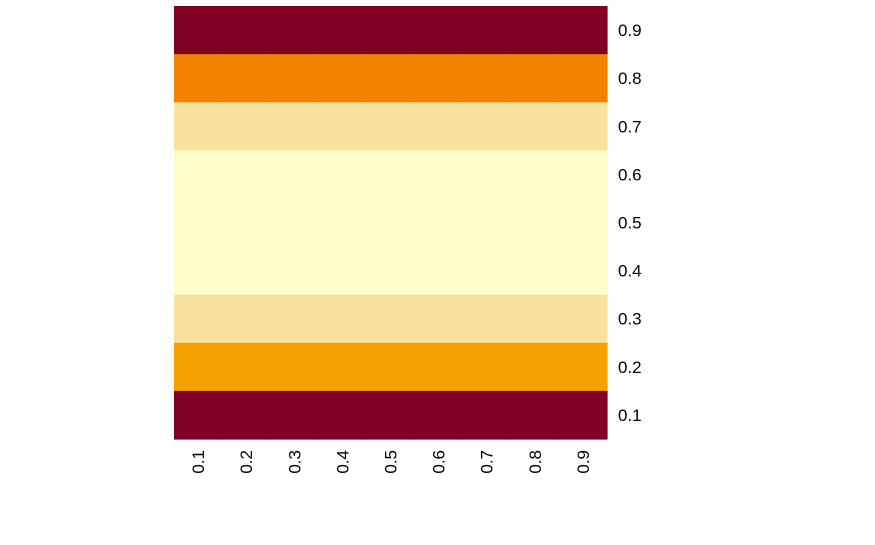 The image size is (875, 545). Describe the element at coordinates (630, 126) in the screenshot. I see `y-tick-label: 0.7` at that location.